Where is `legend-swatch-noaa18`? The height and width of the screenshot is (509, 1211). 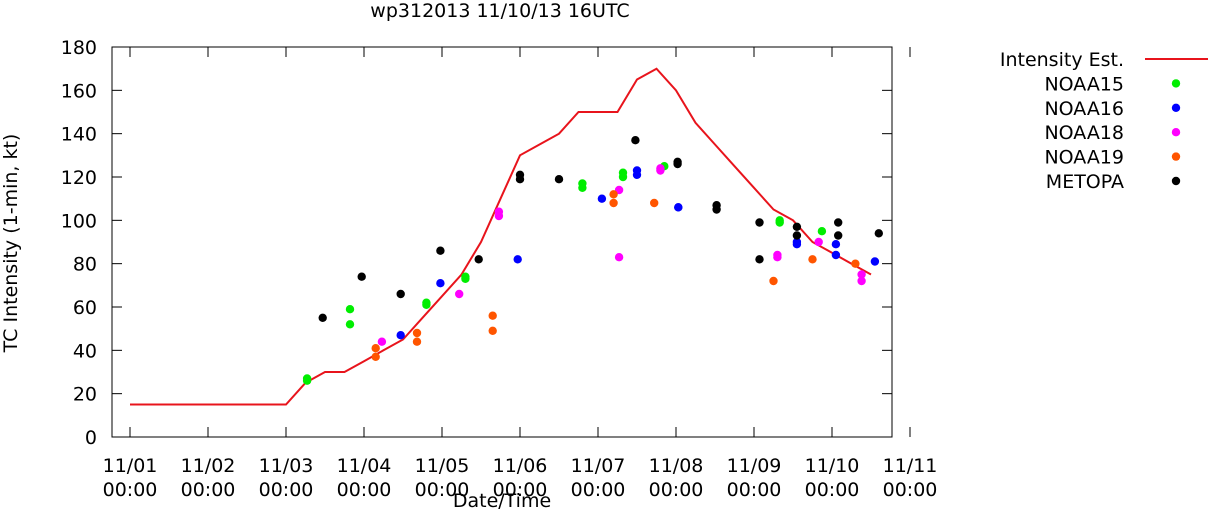 legend-swatch-noaa18 is located at coordinates (1176, 132).